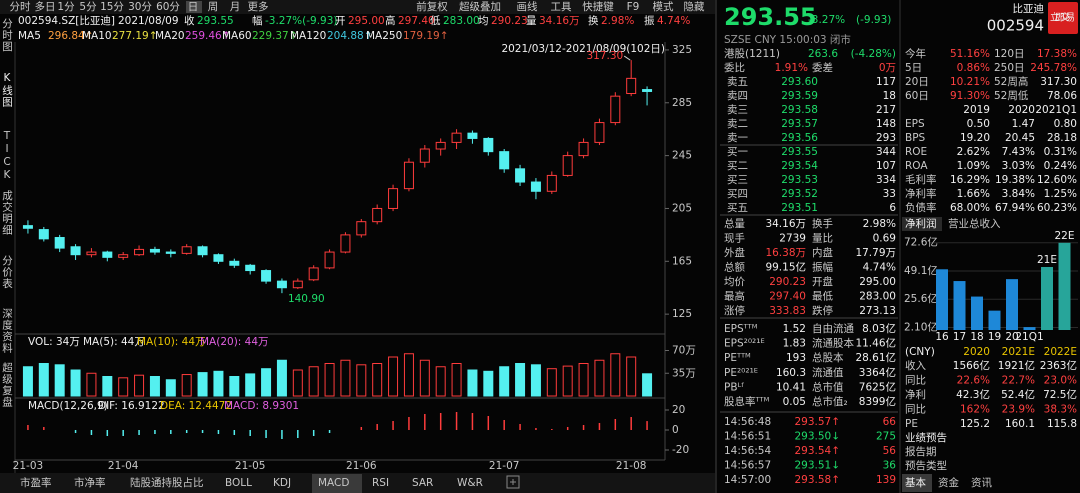 The width and height of the screenshot is (1080, 493). I want to click on period-button: 1分, so click(66, 7).